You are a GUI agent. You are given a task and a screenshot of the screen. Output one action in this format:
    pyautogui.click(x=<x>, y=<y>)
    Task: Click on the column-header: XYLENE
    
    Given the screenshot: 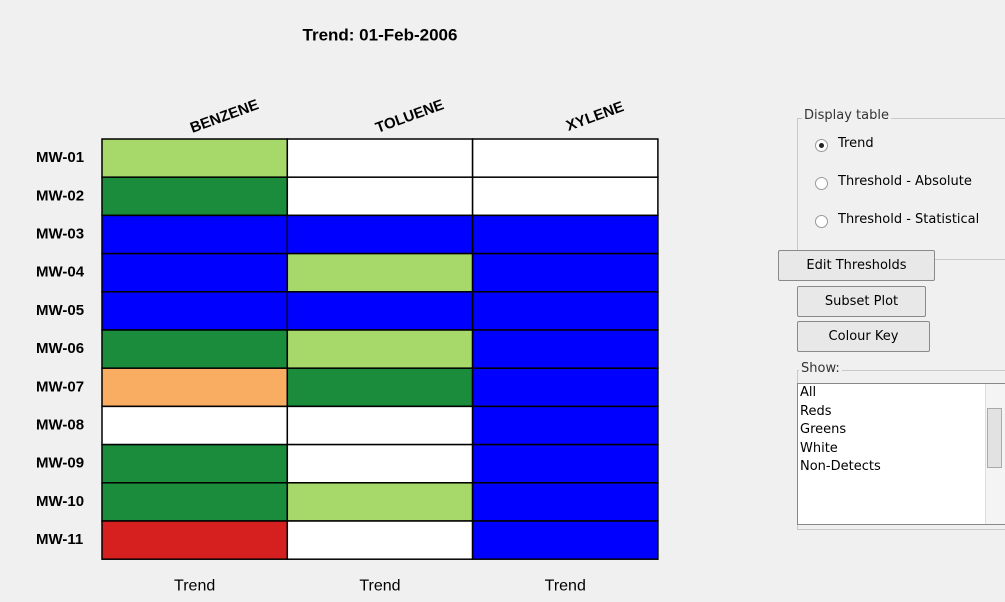 What is the action you would take?
    pyautogui.click(x=595, y=116)
    